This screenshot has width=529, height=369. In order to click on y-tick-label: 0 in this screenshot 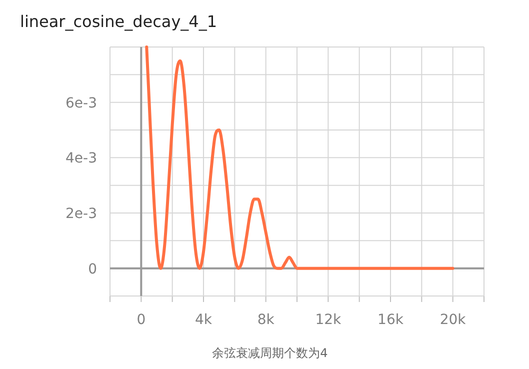, I will do `click(92, 269)`.